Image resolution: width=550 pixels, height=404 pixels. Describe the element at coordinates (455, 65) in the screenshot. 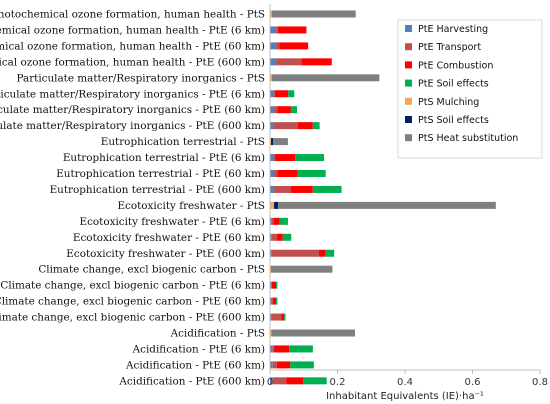

I see `legend-label-pte-combustion: PtE Combustion` at that location.